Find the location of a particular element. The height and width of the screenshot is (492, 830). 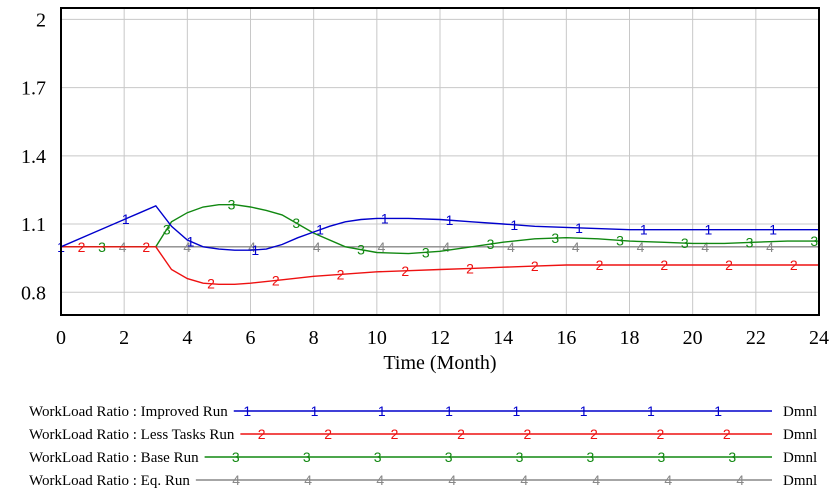

x-tick-label: 16 is located at coordinates (566, 338).